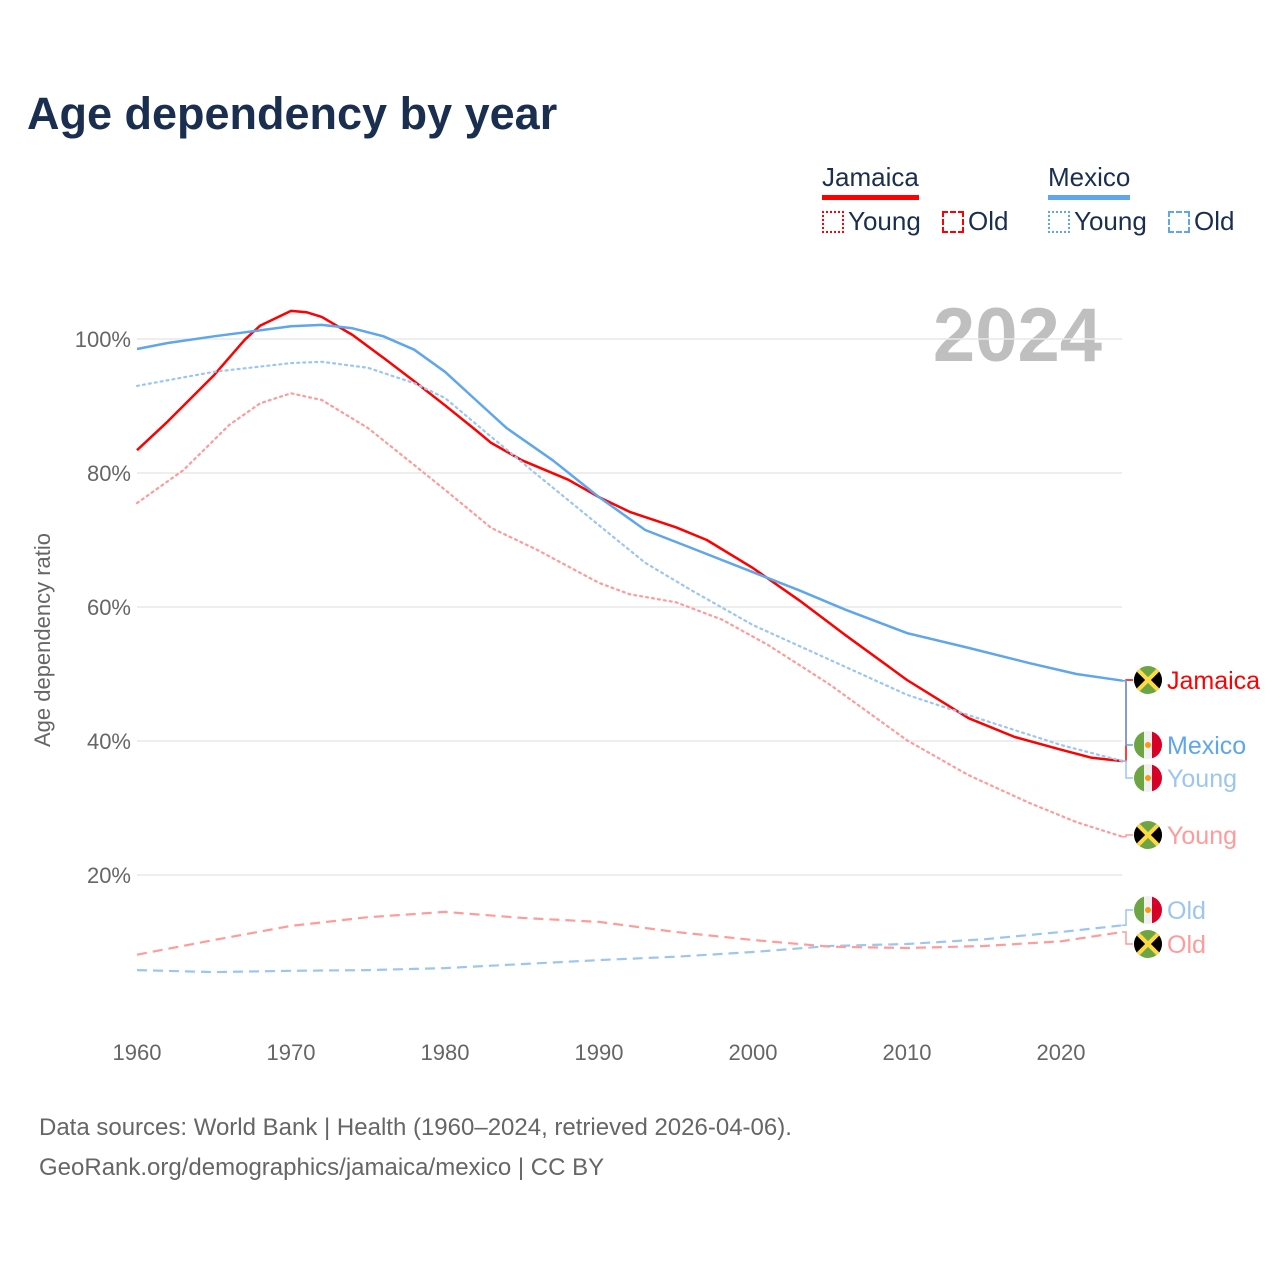 This screenshot has height=1280, width=1280. I want to click on x-tick-label: 2000, so click(753, 1052).